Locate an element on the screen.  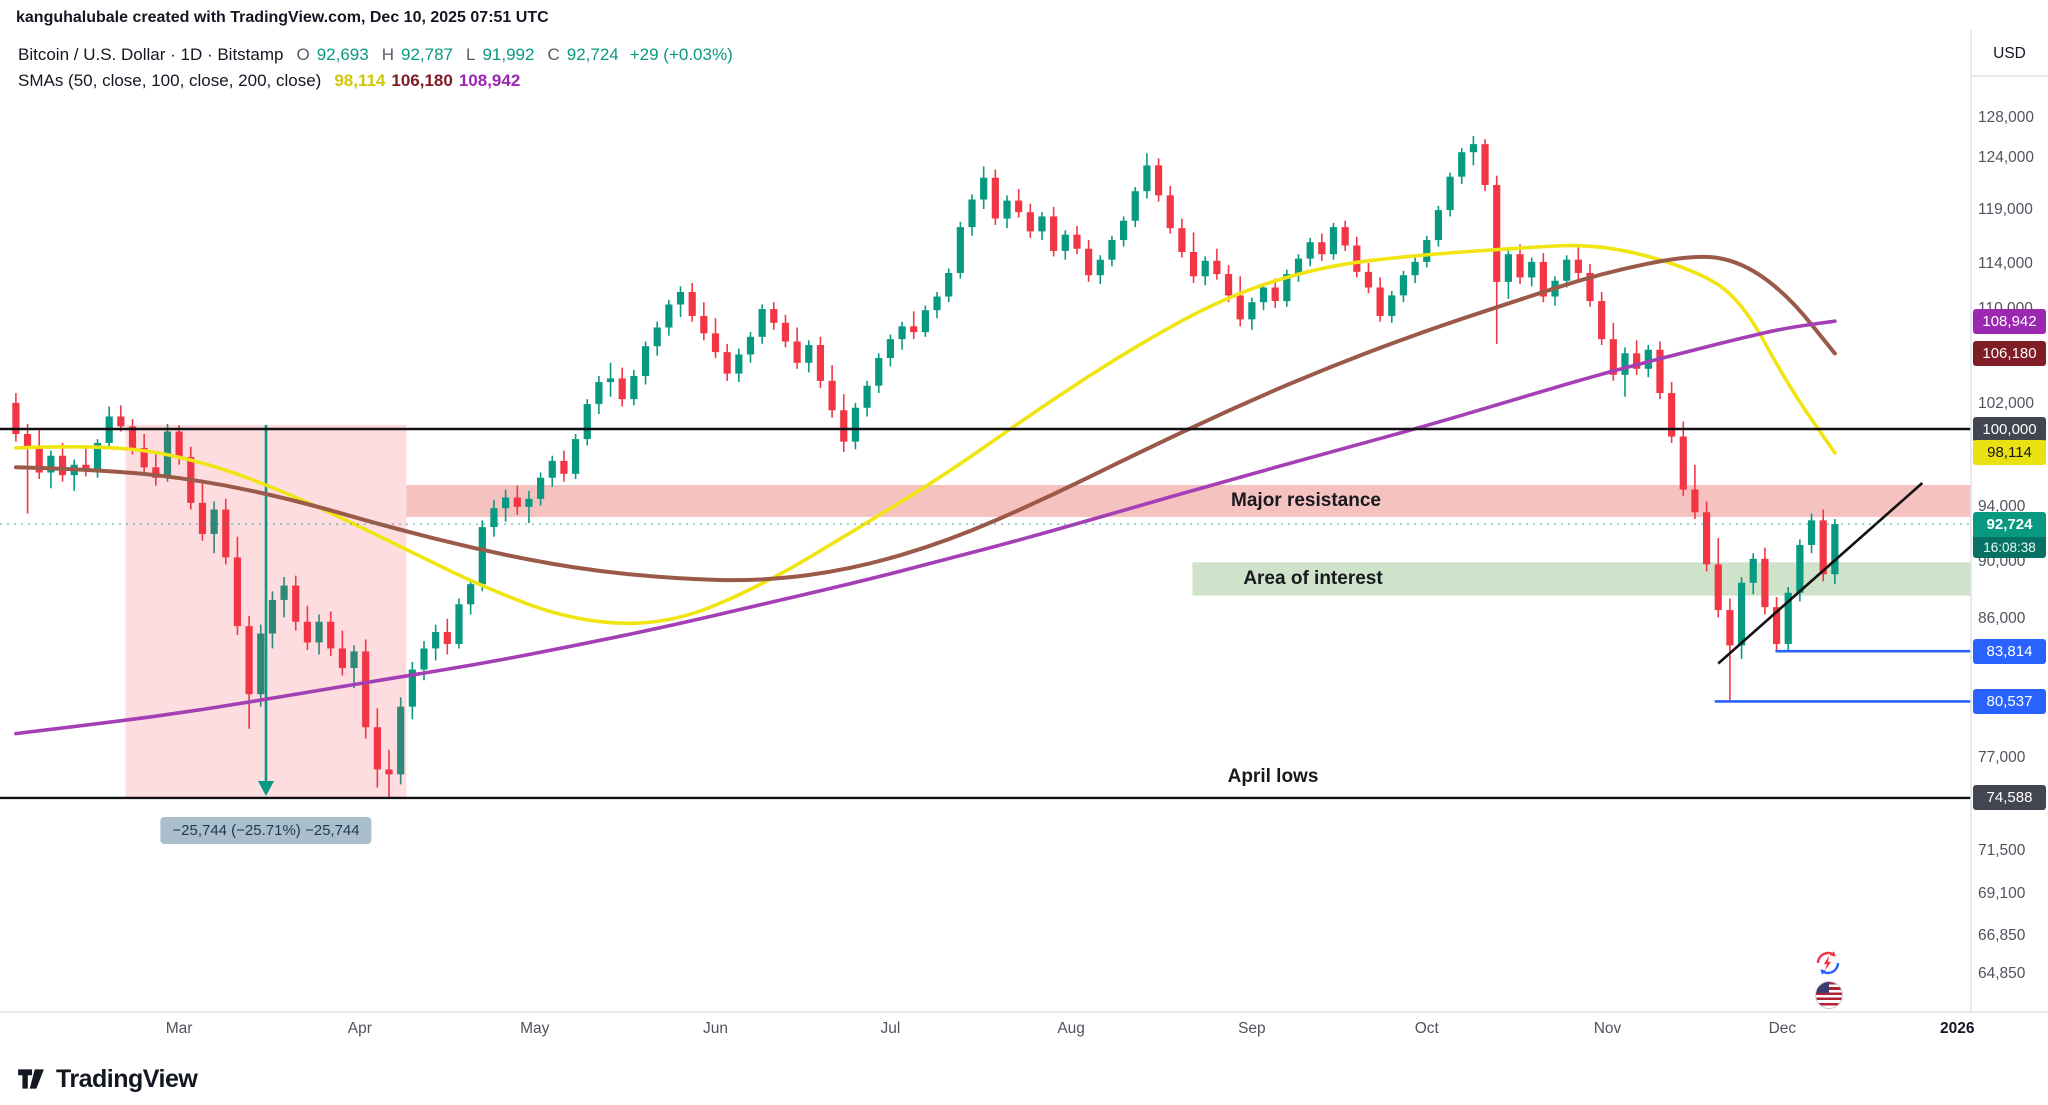
time-axis-label: Sep is located at coordinates (1252, 1028).